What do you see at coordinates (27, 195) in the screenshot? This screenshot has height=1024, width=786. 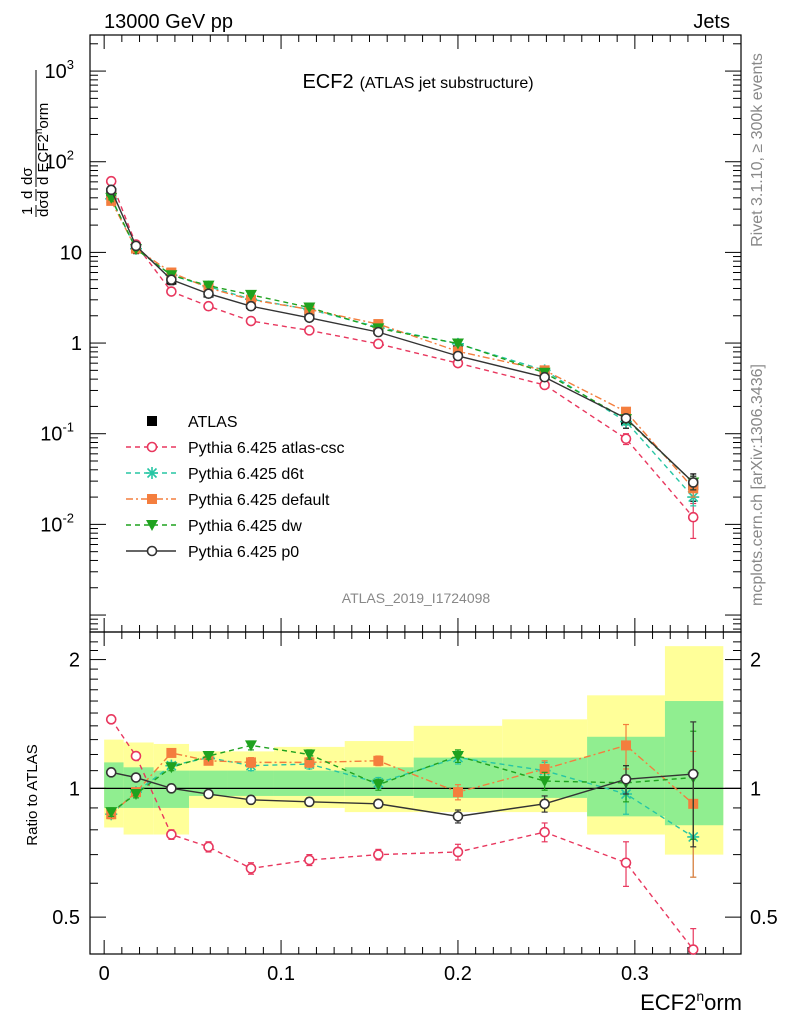 I see `svg-text: d` at bounding box center [27, 195].